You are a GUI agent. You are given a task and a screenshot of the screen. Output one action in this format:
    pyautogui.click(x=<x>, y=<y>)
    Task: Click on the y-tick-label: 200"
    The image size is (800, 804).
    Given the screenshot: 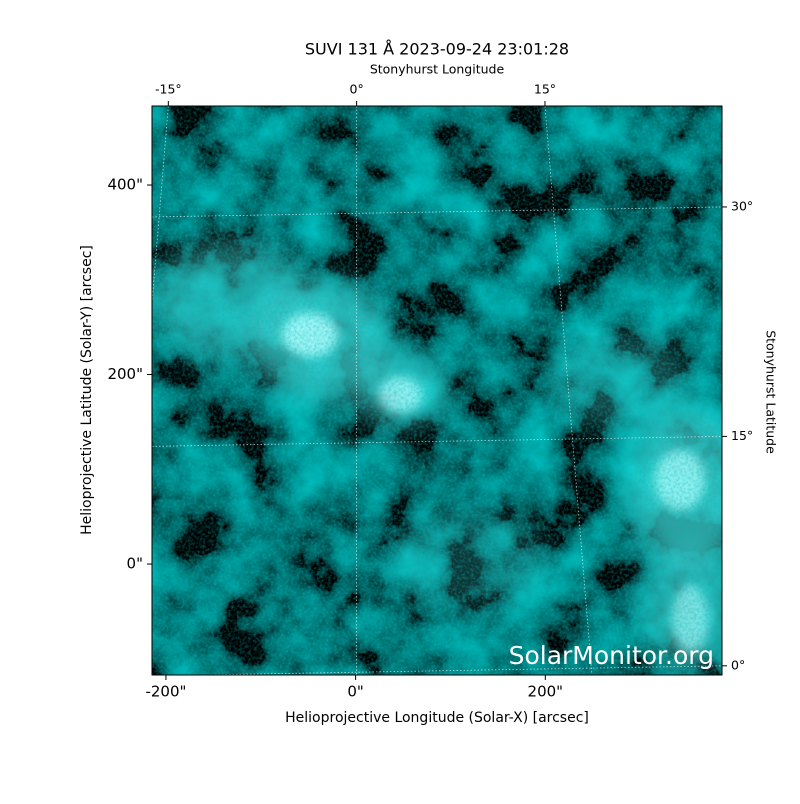 What is the action you would take?
    pyautogui.click(x=125, y=374)
    